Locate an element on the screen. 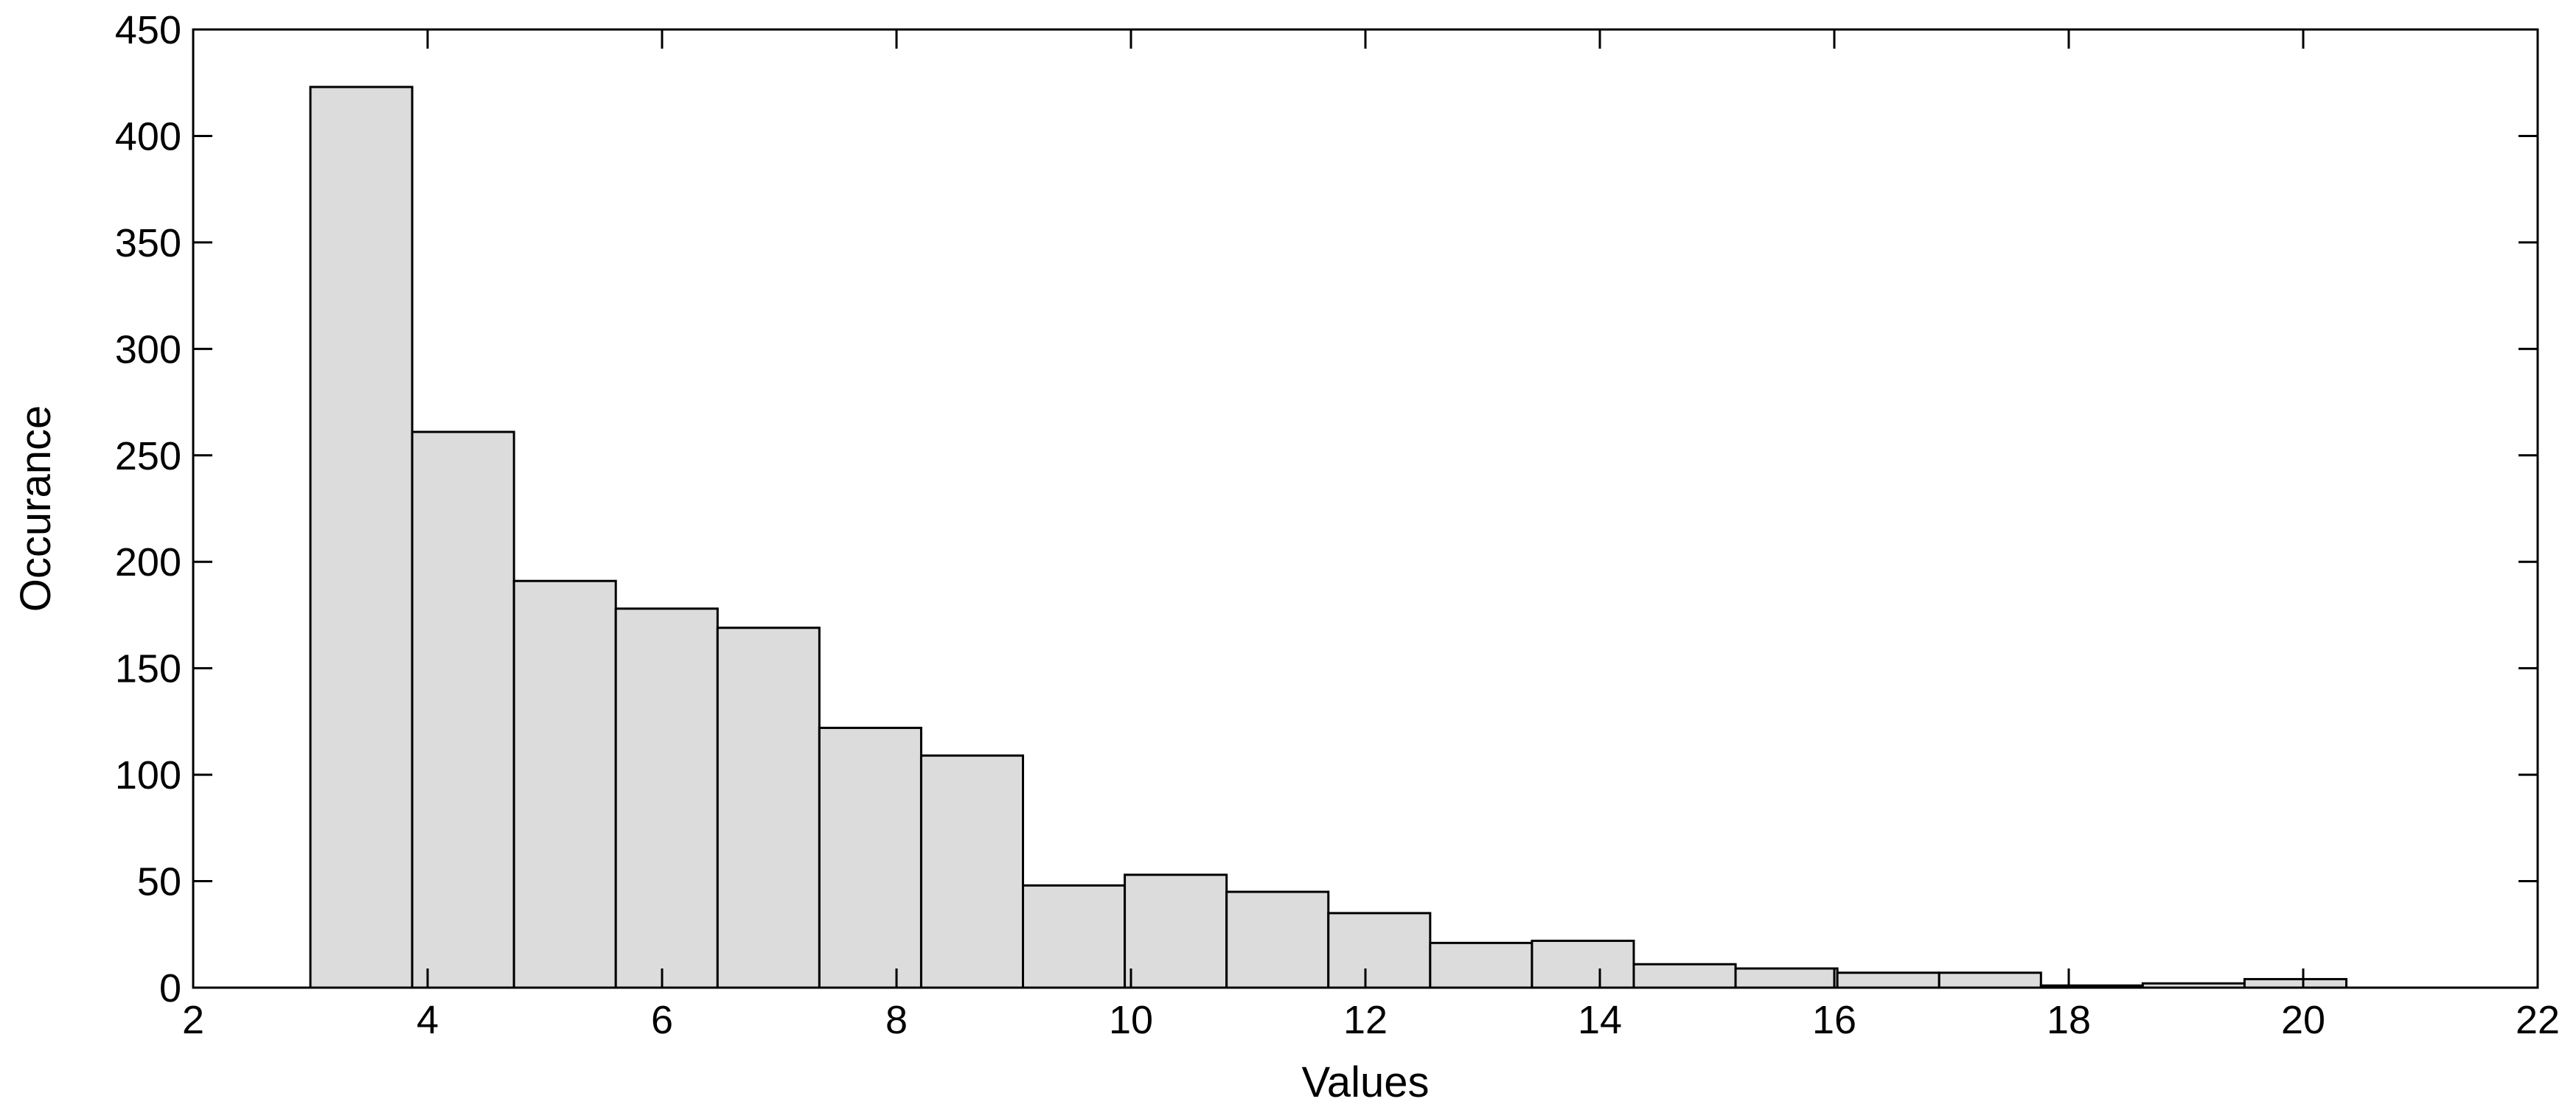  y-tick-label: 350 is located at coordinates (148, 243).